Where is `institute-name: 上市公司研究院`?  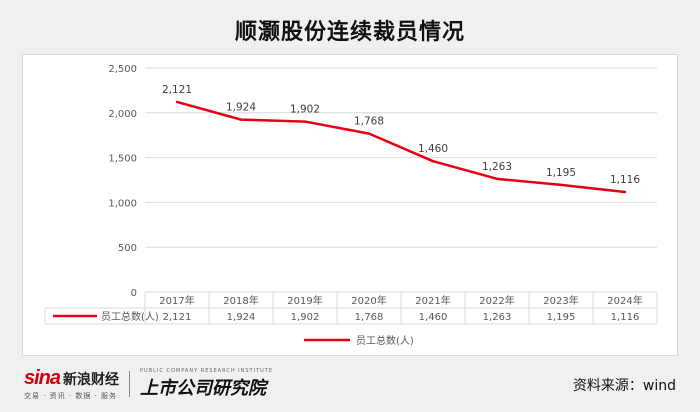
institute-name: 上市公司研究院 is located at coordinates (203, 388).